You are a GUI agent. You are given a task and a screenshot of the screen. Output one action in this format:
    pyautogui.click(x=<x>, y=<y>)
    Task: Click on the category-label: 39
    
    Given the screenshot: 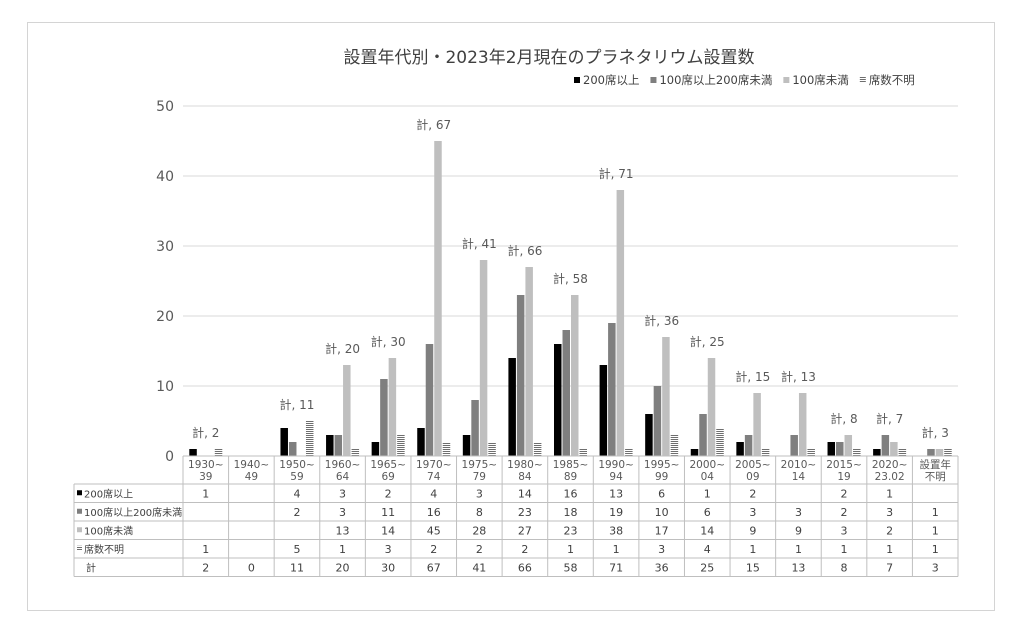 What is the action you would take?
    pyautogui.click(x=205, y=477)
    